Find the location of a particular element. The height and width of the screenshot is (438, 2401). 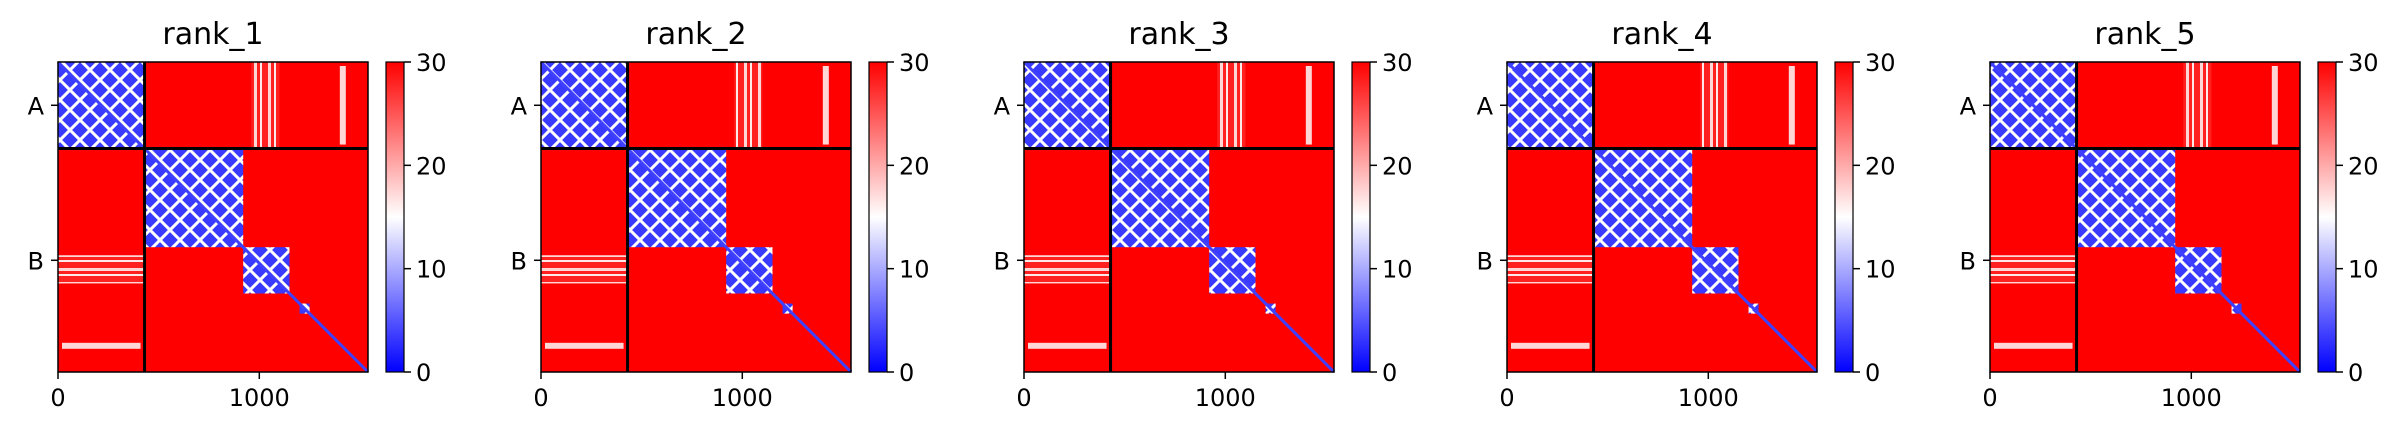

panel-title: rank_3 is located at coordinates (1178, 34).